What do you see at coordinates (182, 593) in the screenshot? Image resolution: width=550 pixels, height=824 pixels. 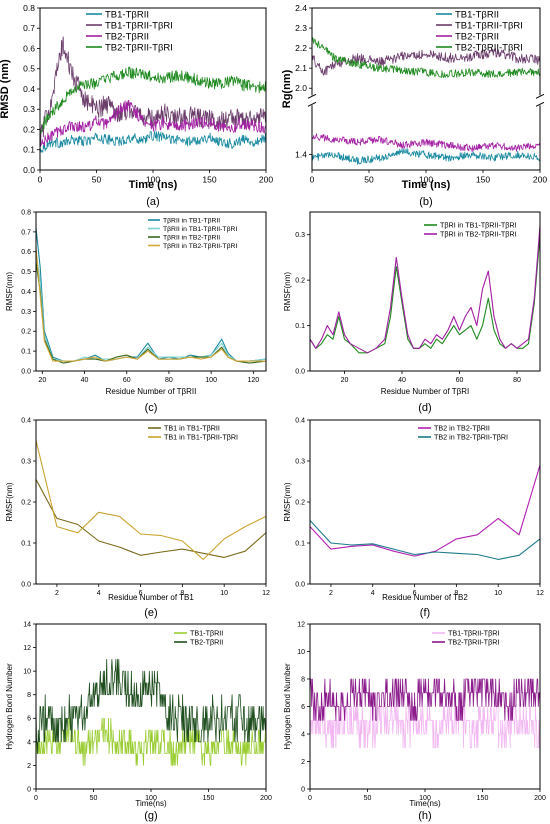 I see `x-tick-label: 8` at bounding box center [182, 593].